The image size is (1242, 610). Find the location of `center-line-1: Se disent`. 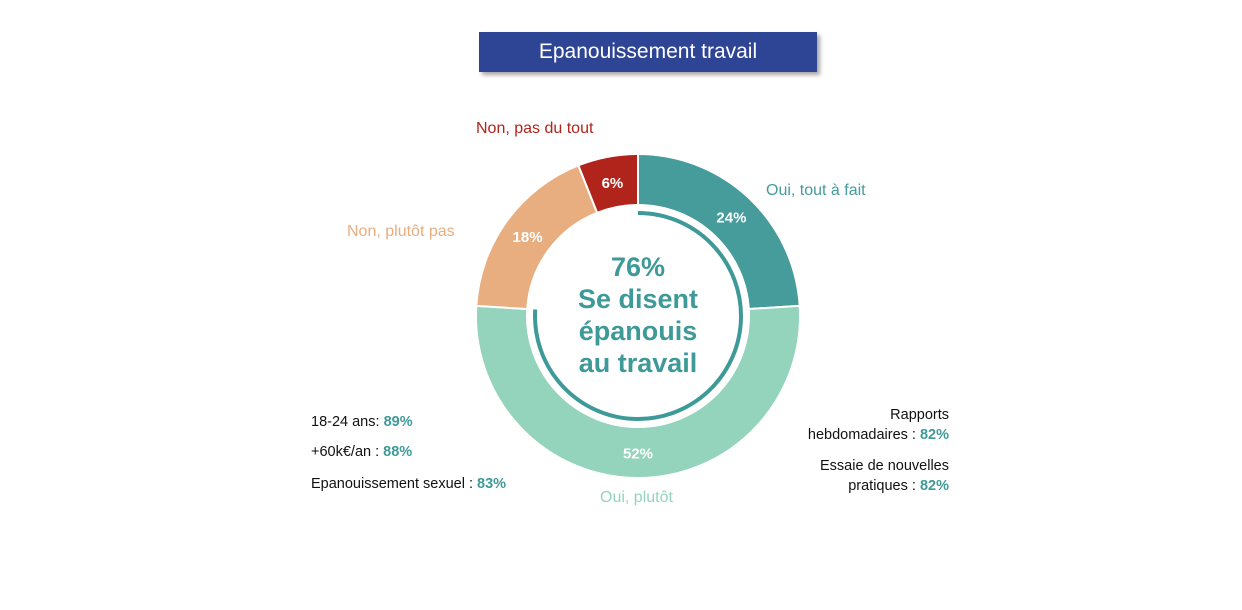

center-line-1: Se disent is located at coordinates (638, 299).